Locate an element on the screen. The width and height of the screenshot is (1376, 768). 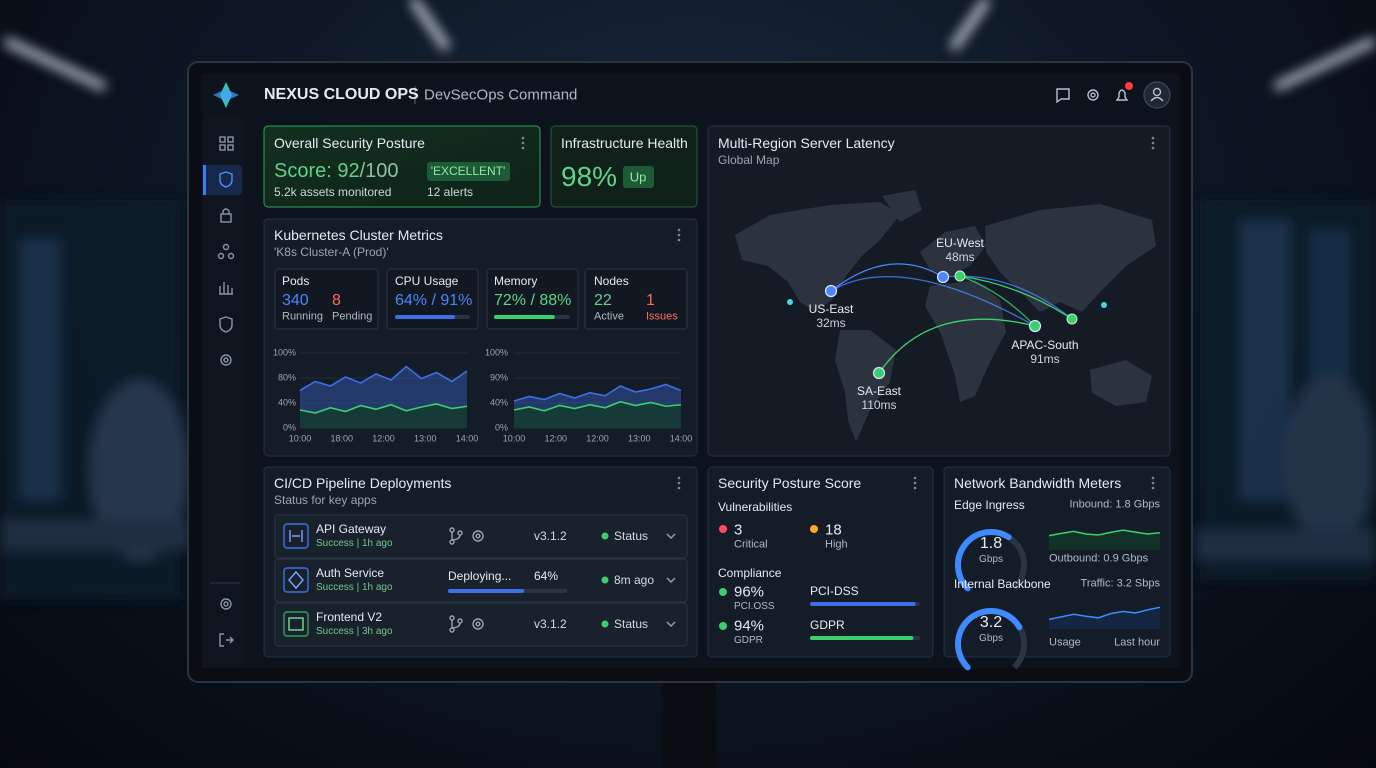
panel-title: Security Posture Score is located at coordinates (790, 483).